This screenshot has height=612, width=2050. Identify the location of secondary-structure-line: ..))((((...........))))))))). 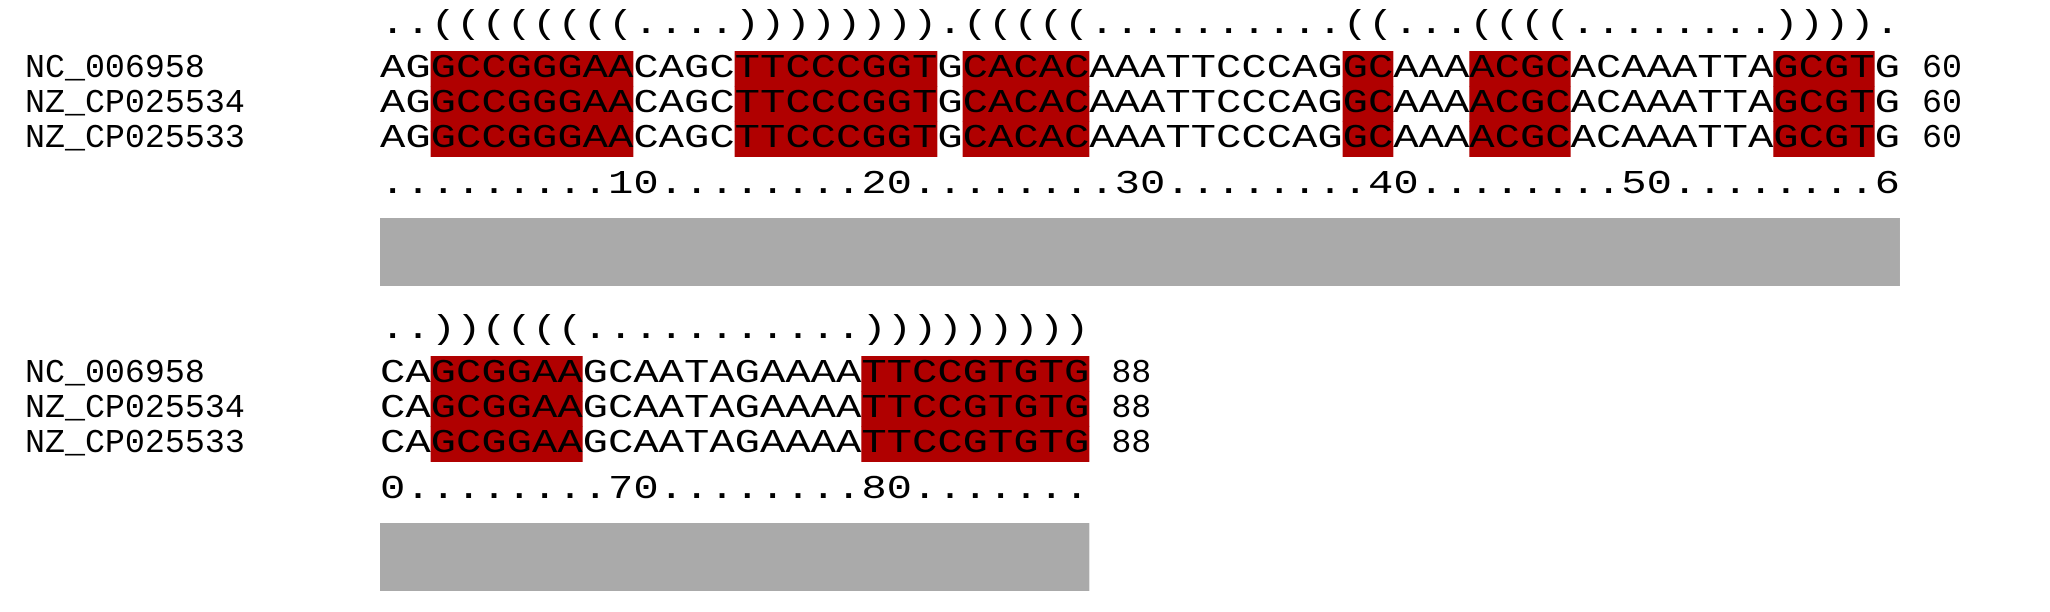
(734, 329).